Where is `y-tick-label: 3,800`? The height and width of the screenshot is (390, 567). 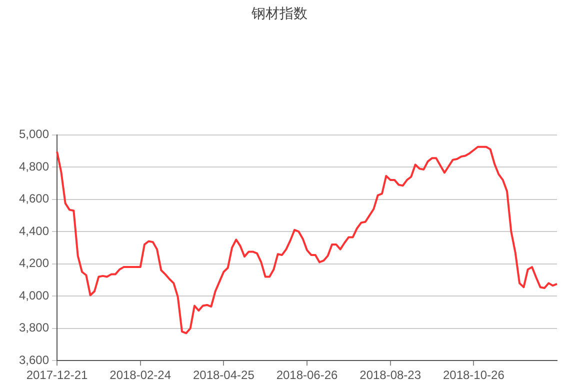 y-tick-label: 3,800 is located at coordinates (34, 327).